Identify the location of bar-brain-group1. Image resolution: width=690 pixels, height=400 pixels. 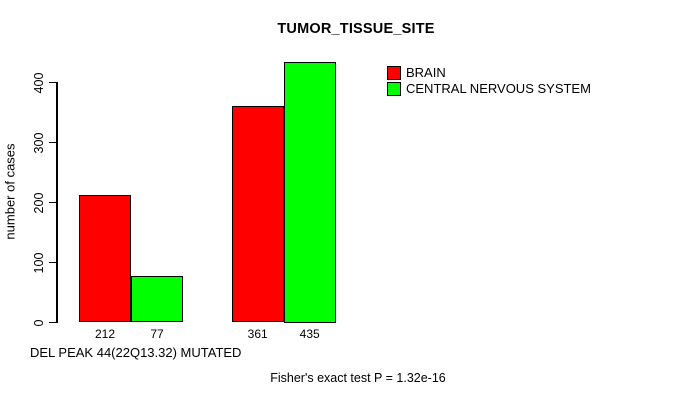
(105, 259).